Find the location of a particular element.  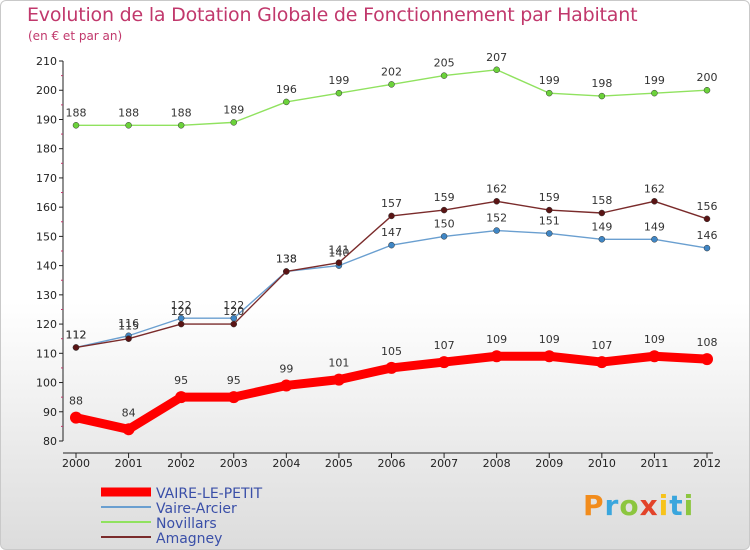

data-label-amagney: 158 is located at coordinates (601, 200).